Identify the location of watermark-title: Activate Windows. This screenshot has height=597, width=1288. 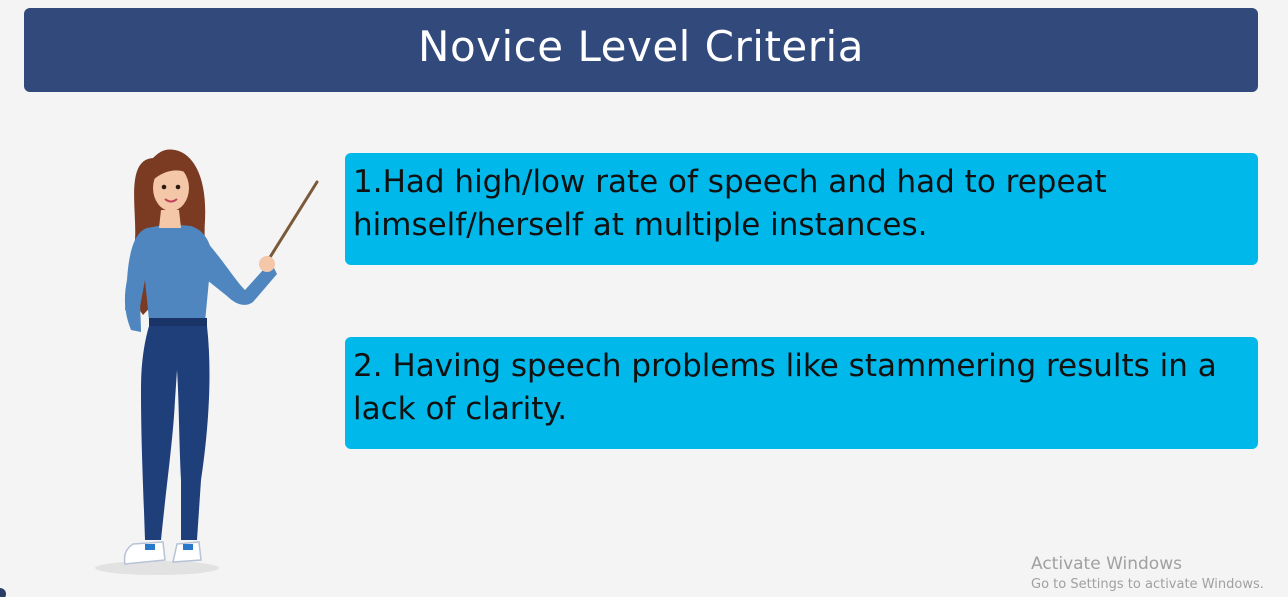
(1106, 564).